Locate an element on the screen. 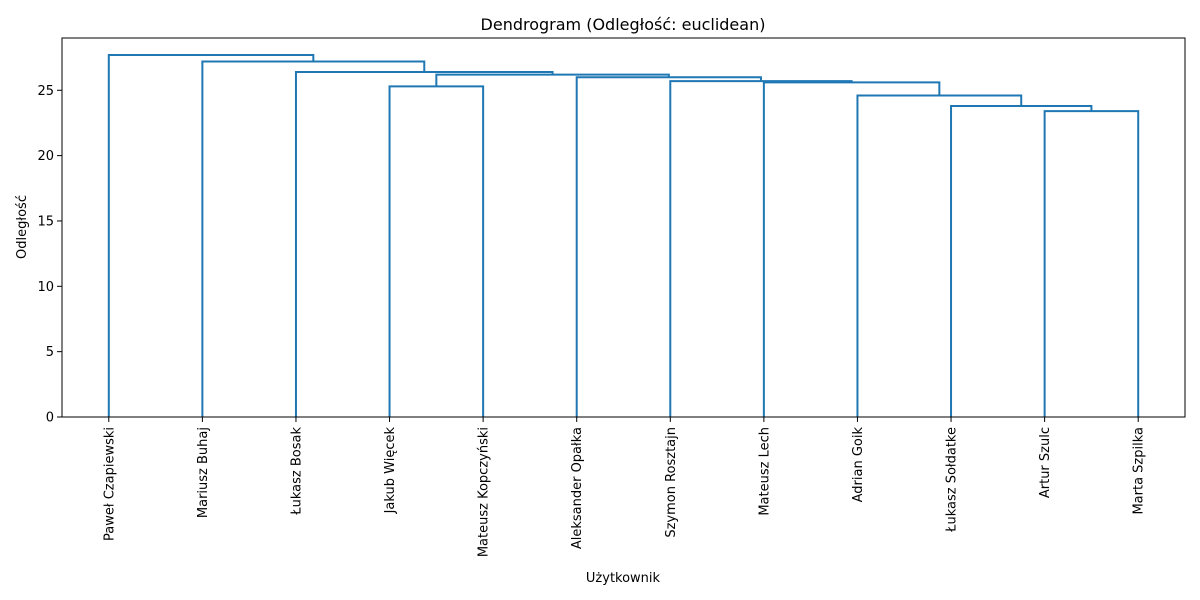 Image resolution: width=1200 pixels, height=600 pixels. y-tick-label: 5 is located at coordinates (50, 352).